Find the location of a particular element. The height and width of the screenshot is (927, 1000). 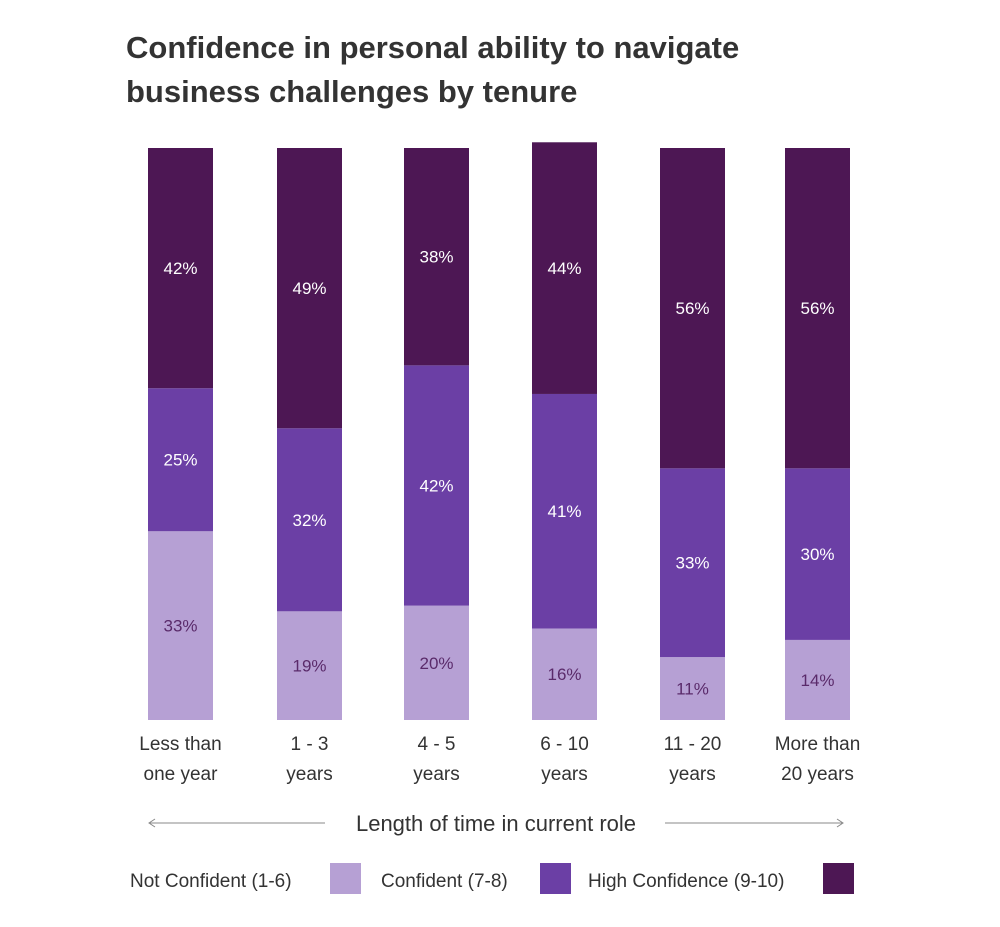

data-label: 41% is located at coordinates (564, 511).